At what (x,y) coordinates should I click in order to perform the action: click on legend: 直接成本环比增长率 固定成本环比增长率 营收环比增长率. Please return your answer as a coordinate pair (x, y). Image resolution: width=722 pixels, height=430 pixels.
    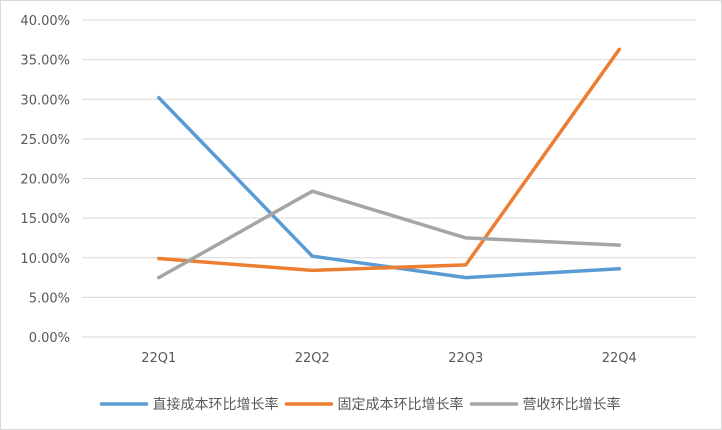
    Looking at the image, I should click on (360, 404).